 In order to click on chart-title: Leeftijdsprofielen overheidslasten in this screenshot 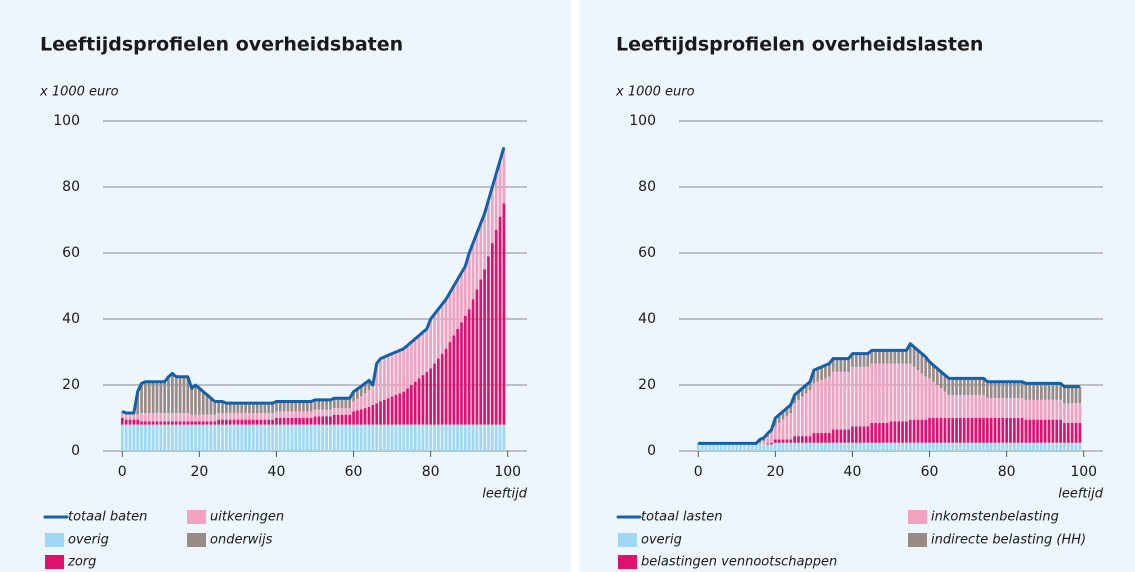, I will do `click(799, 45)`.